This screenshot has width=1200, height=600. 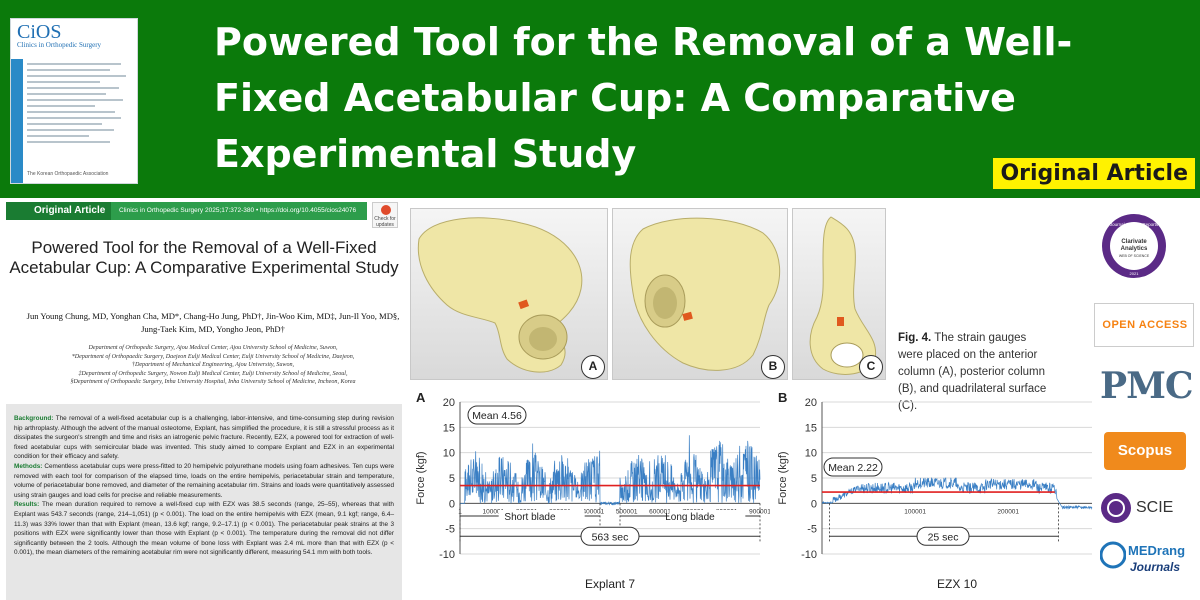 What do you see at coordinates (610, 584) in the screenshot?
I see `x-axis-label: Explant 7` at bounding box center [610, 584].